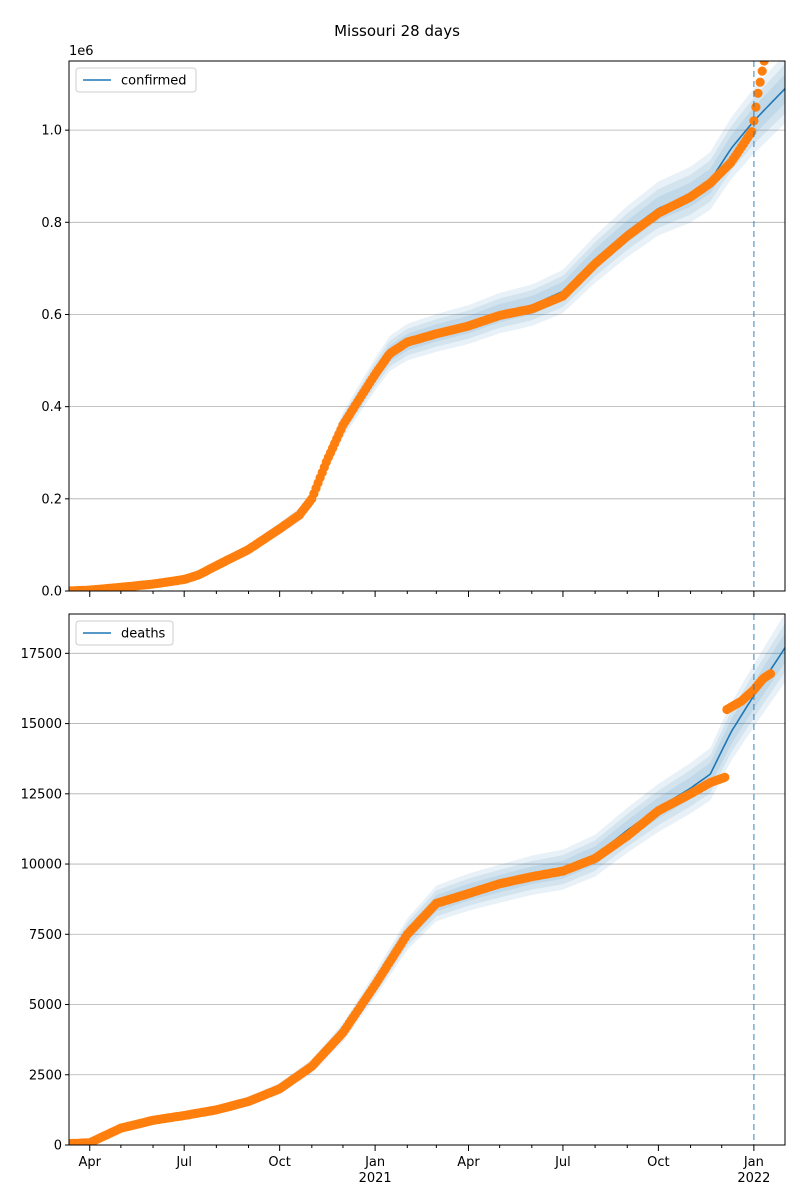 This screenshot has width=800, height=1200. What do you see at coordinates (143, 634) in the screenshot?
I see `legend-label: deaths` at bounding box center [143, 634].